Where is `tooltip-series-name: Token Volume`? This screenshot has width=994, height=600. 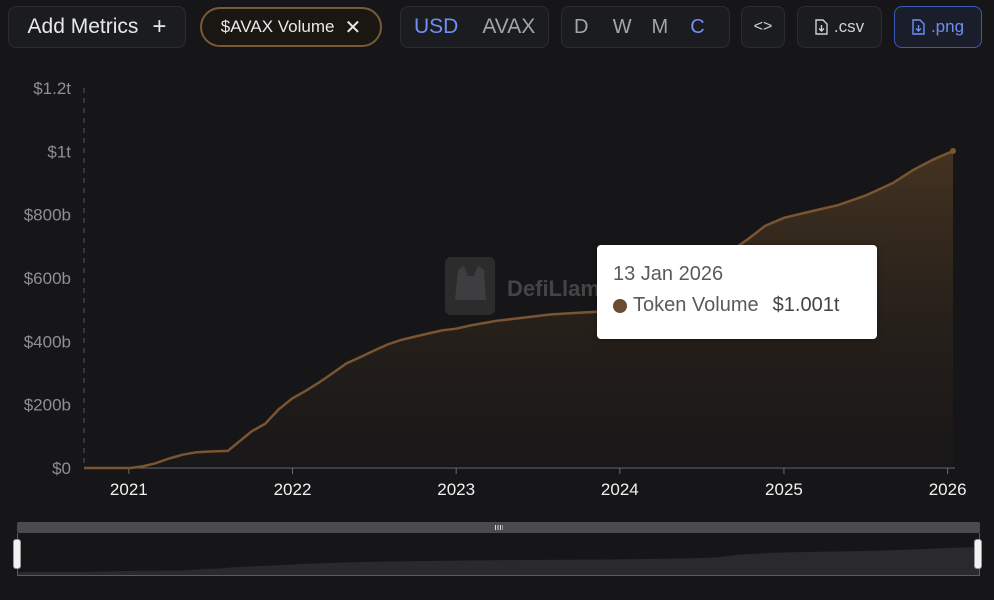 tooltip-series-name: Token Volume is located at coordinates (696, 305).